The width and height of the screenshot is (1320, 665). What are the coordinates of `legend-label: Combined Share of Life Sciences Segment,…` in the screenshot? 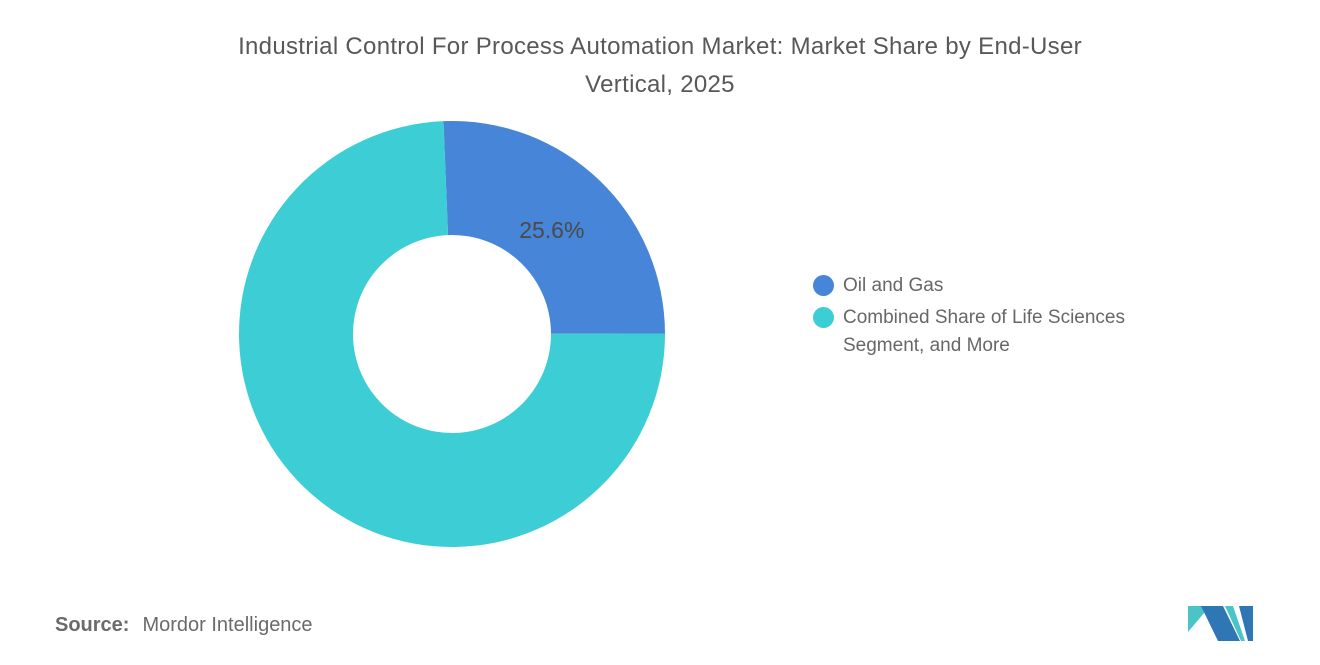 It's located at (984, 331).